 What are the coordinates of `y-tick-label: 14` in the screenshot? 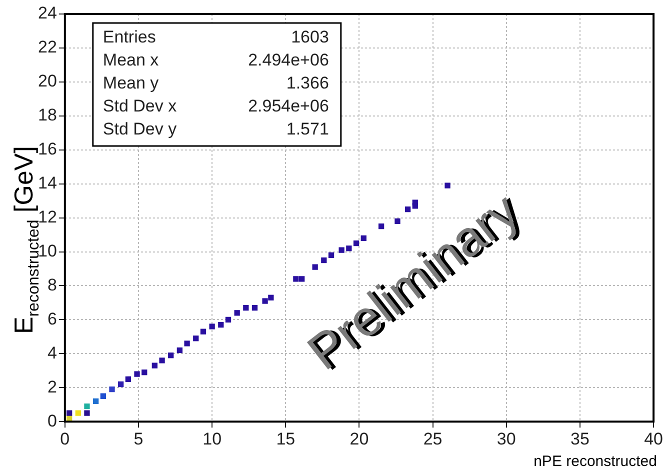 It's located at (47, 183).